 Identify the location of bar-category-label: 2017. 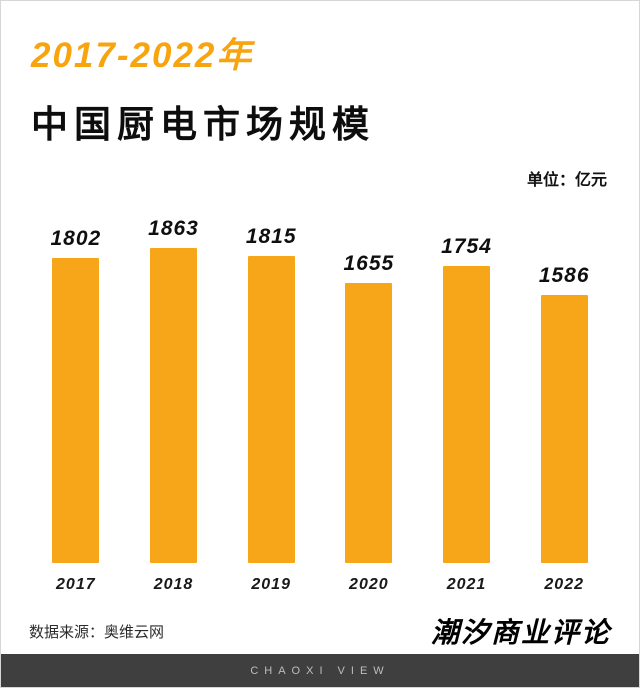
(76, 584).